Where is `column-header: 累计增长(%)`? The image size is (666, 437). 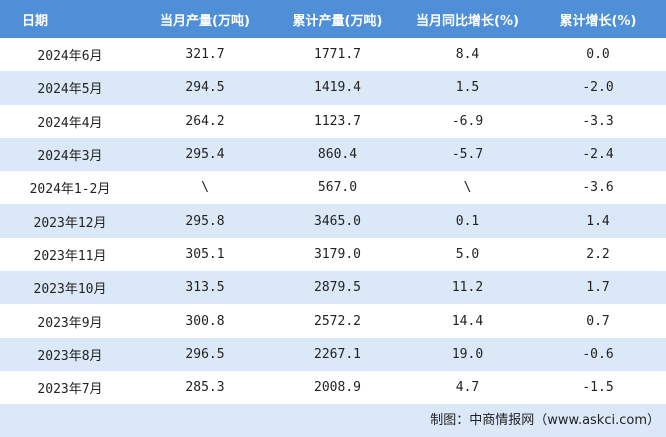 column-header: 累计增长(%) is located at coordinates (598, 19).